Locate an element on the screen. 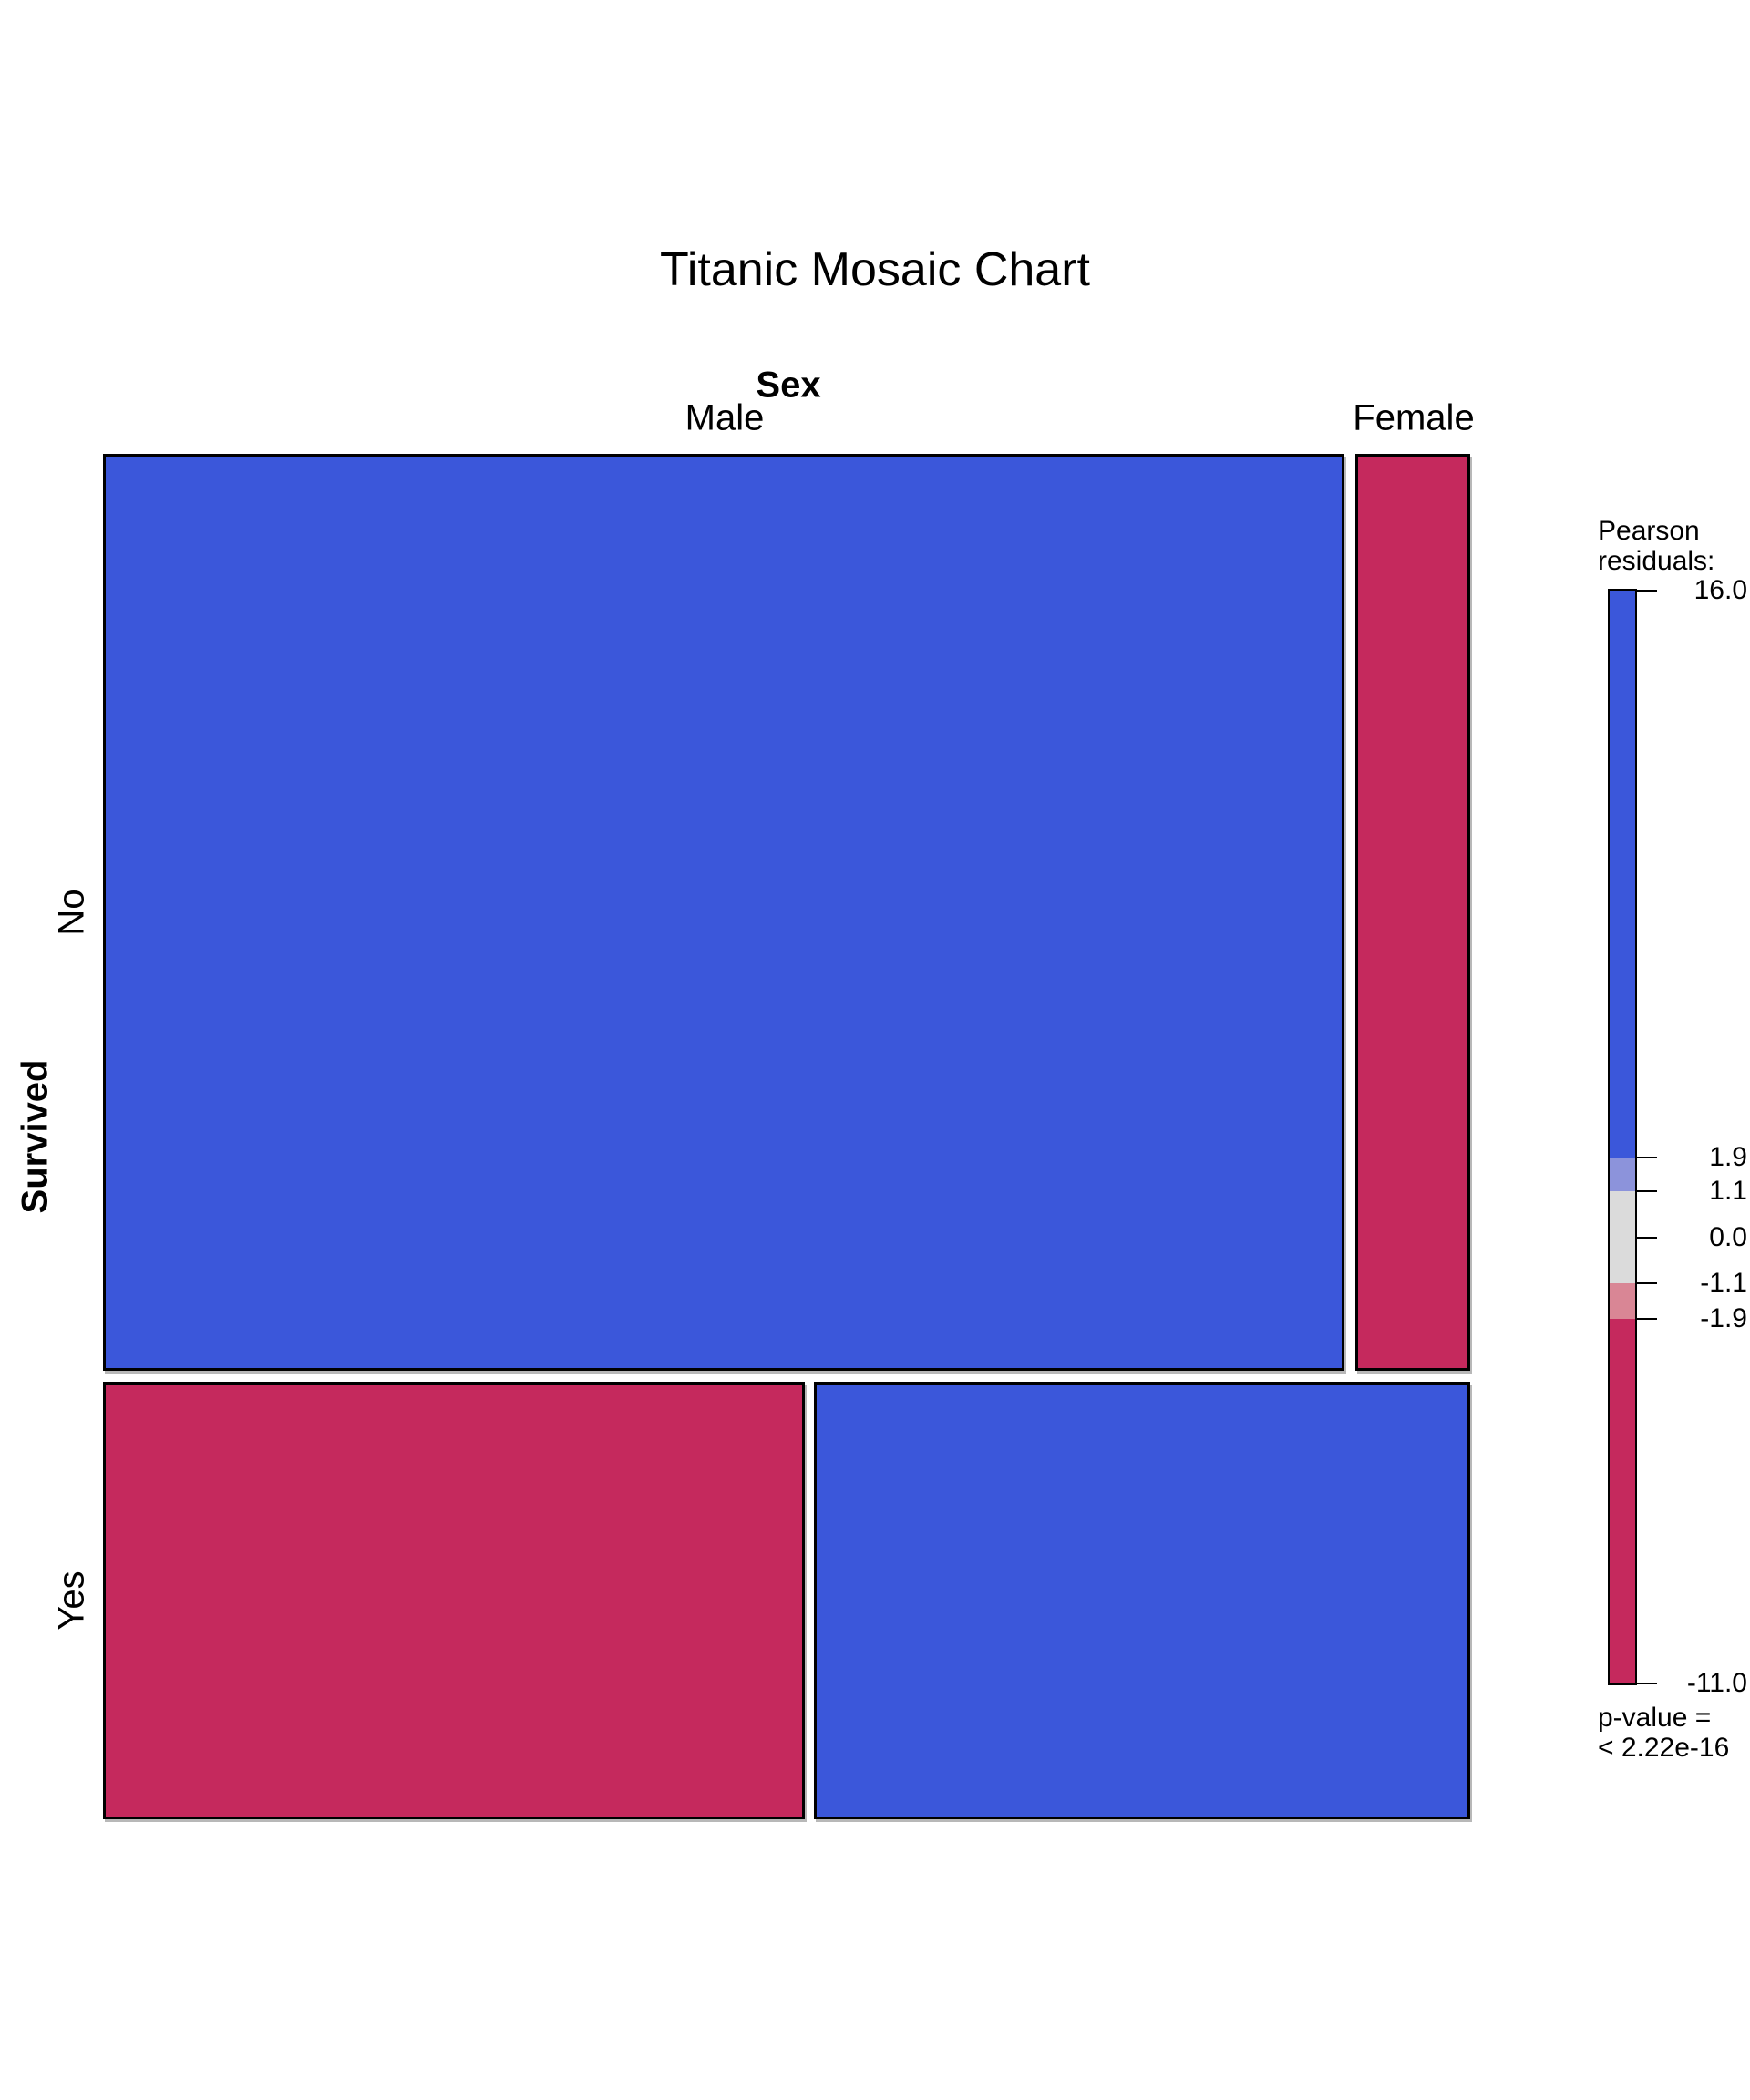  top-axis-title: Sex is located at coordinates (789, 385).